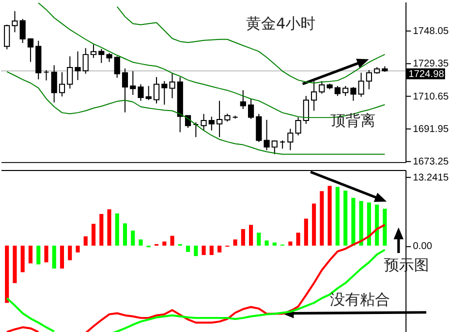  Describe the element at coordinates (430, 162) in the screenshot. I see `y-tick-label: 1673.25` at that location.